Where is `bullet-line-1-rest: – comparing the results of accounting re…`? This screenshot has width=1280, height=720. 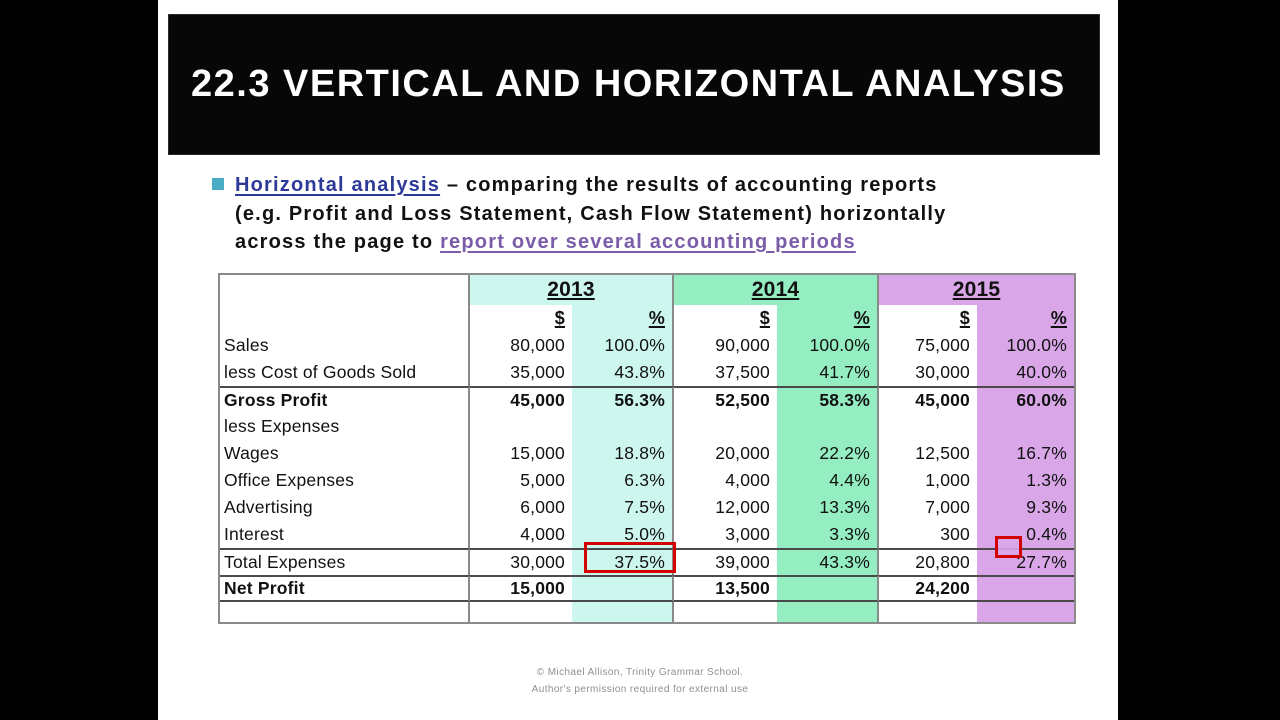
bullet-line-1-rest: – comparing the results of accounting re… is located at coordinates (689, 185).